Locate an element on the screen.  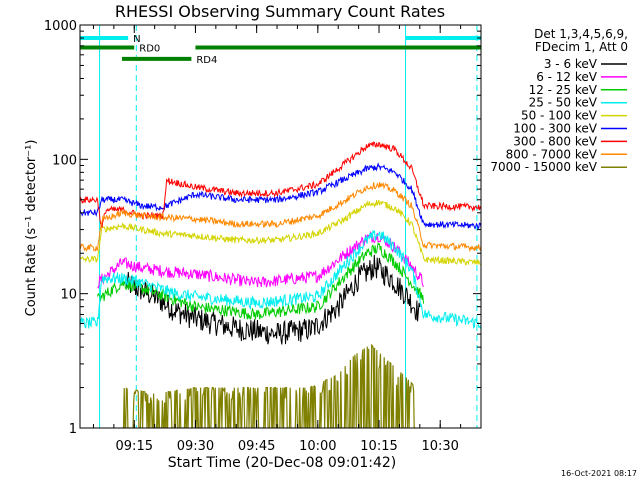
legend-label-3: 25 - 50 keV is located at coordinates (563, 103).